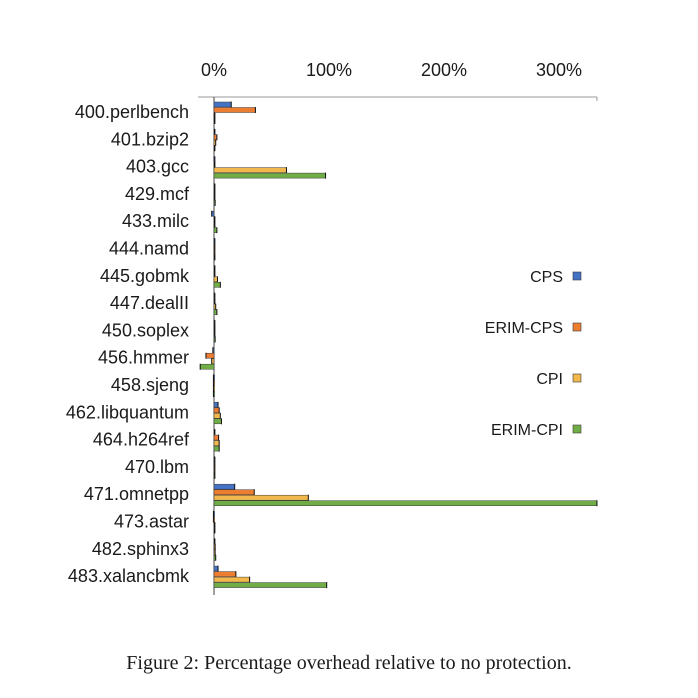 Image resolution: width=698 pixels, height=698 pixels. Describe the element at coordinates (234, 110) in the screenshot. I see `bar-erim-cps-400.perlbench` at that location.